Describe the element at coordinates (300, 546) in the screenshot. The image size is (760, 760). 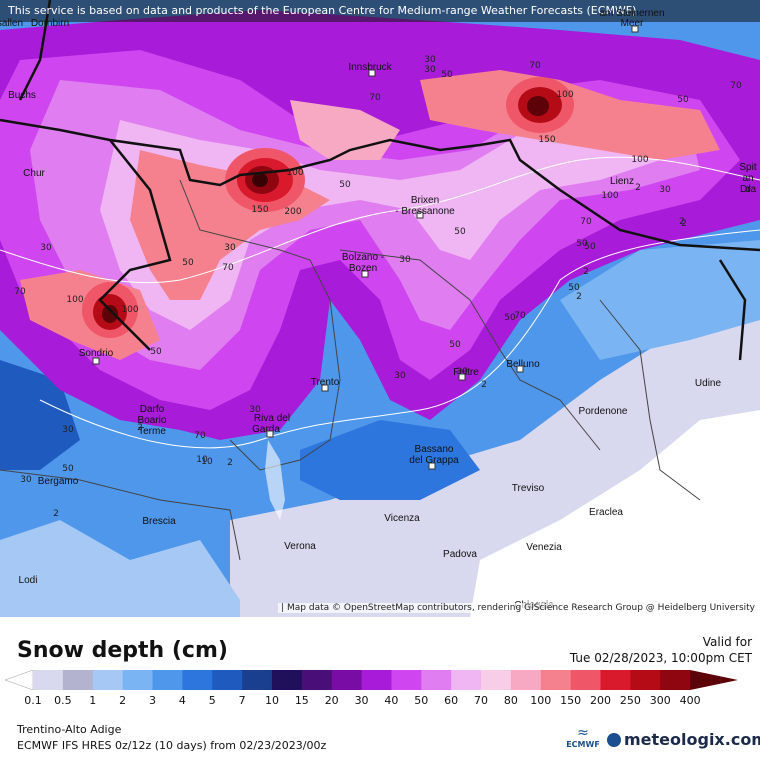
I see `city-label: Verona` at that location.